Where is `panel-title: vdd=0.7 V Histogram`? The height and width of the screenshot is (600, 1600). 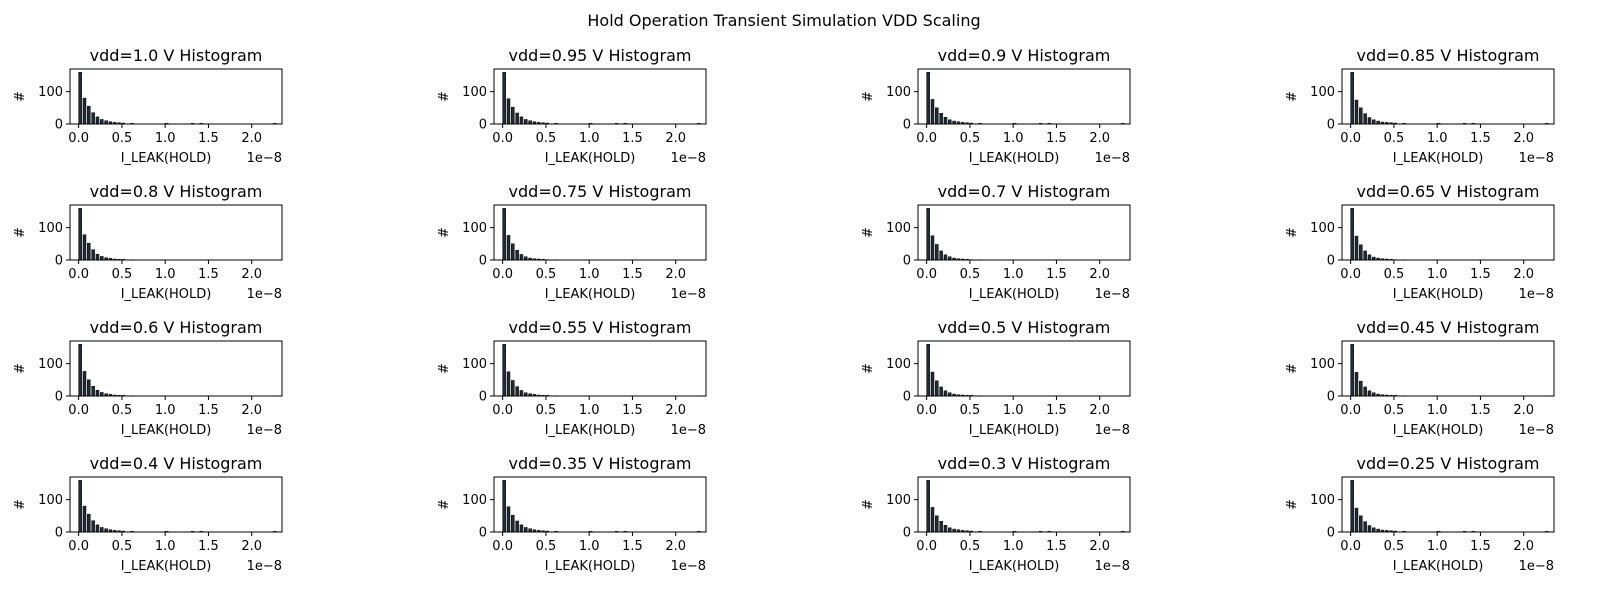
panel-title: vdd=0.7 V Histogram is located at coordinates (1024, 191).